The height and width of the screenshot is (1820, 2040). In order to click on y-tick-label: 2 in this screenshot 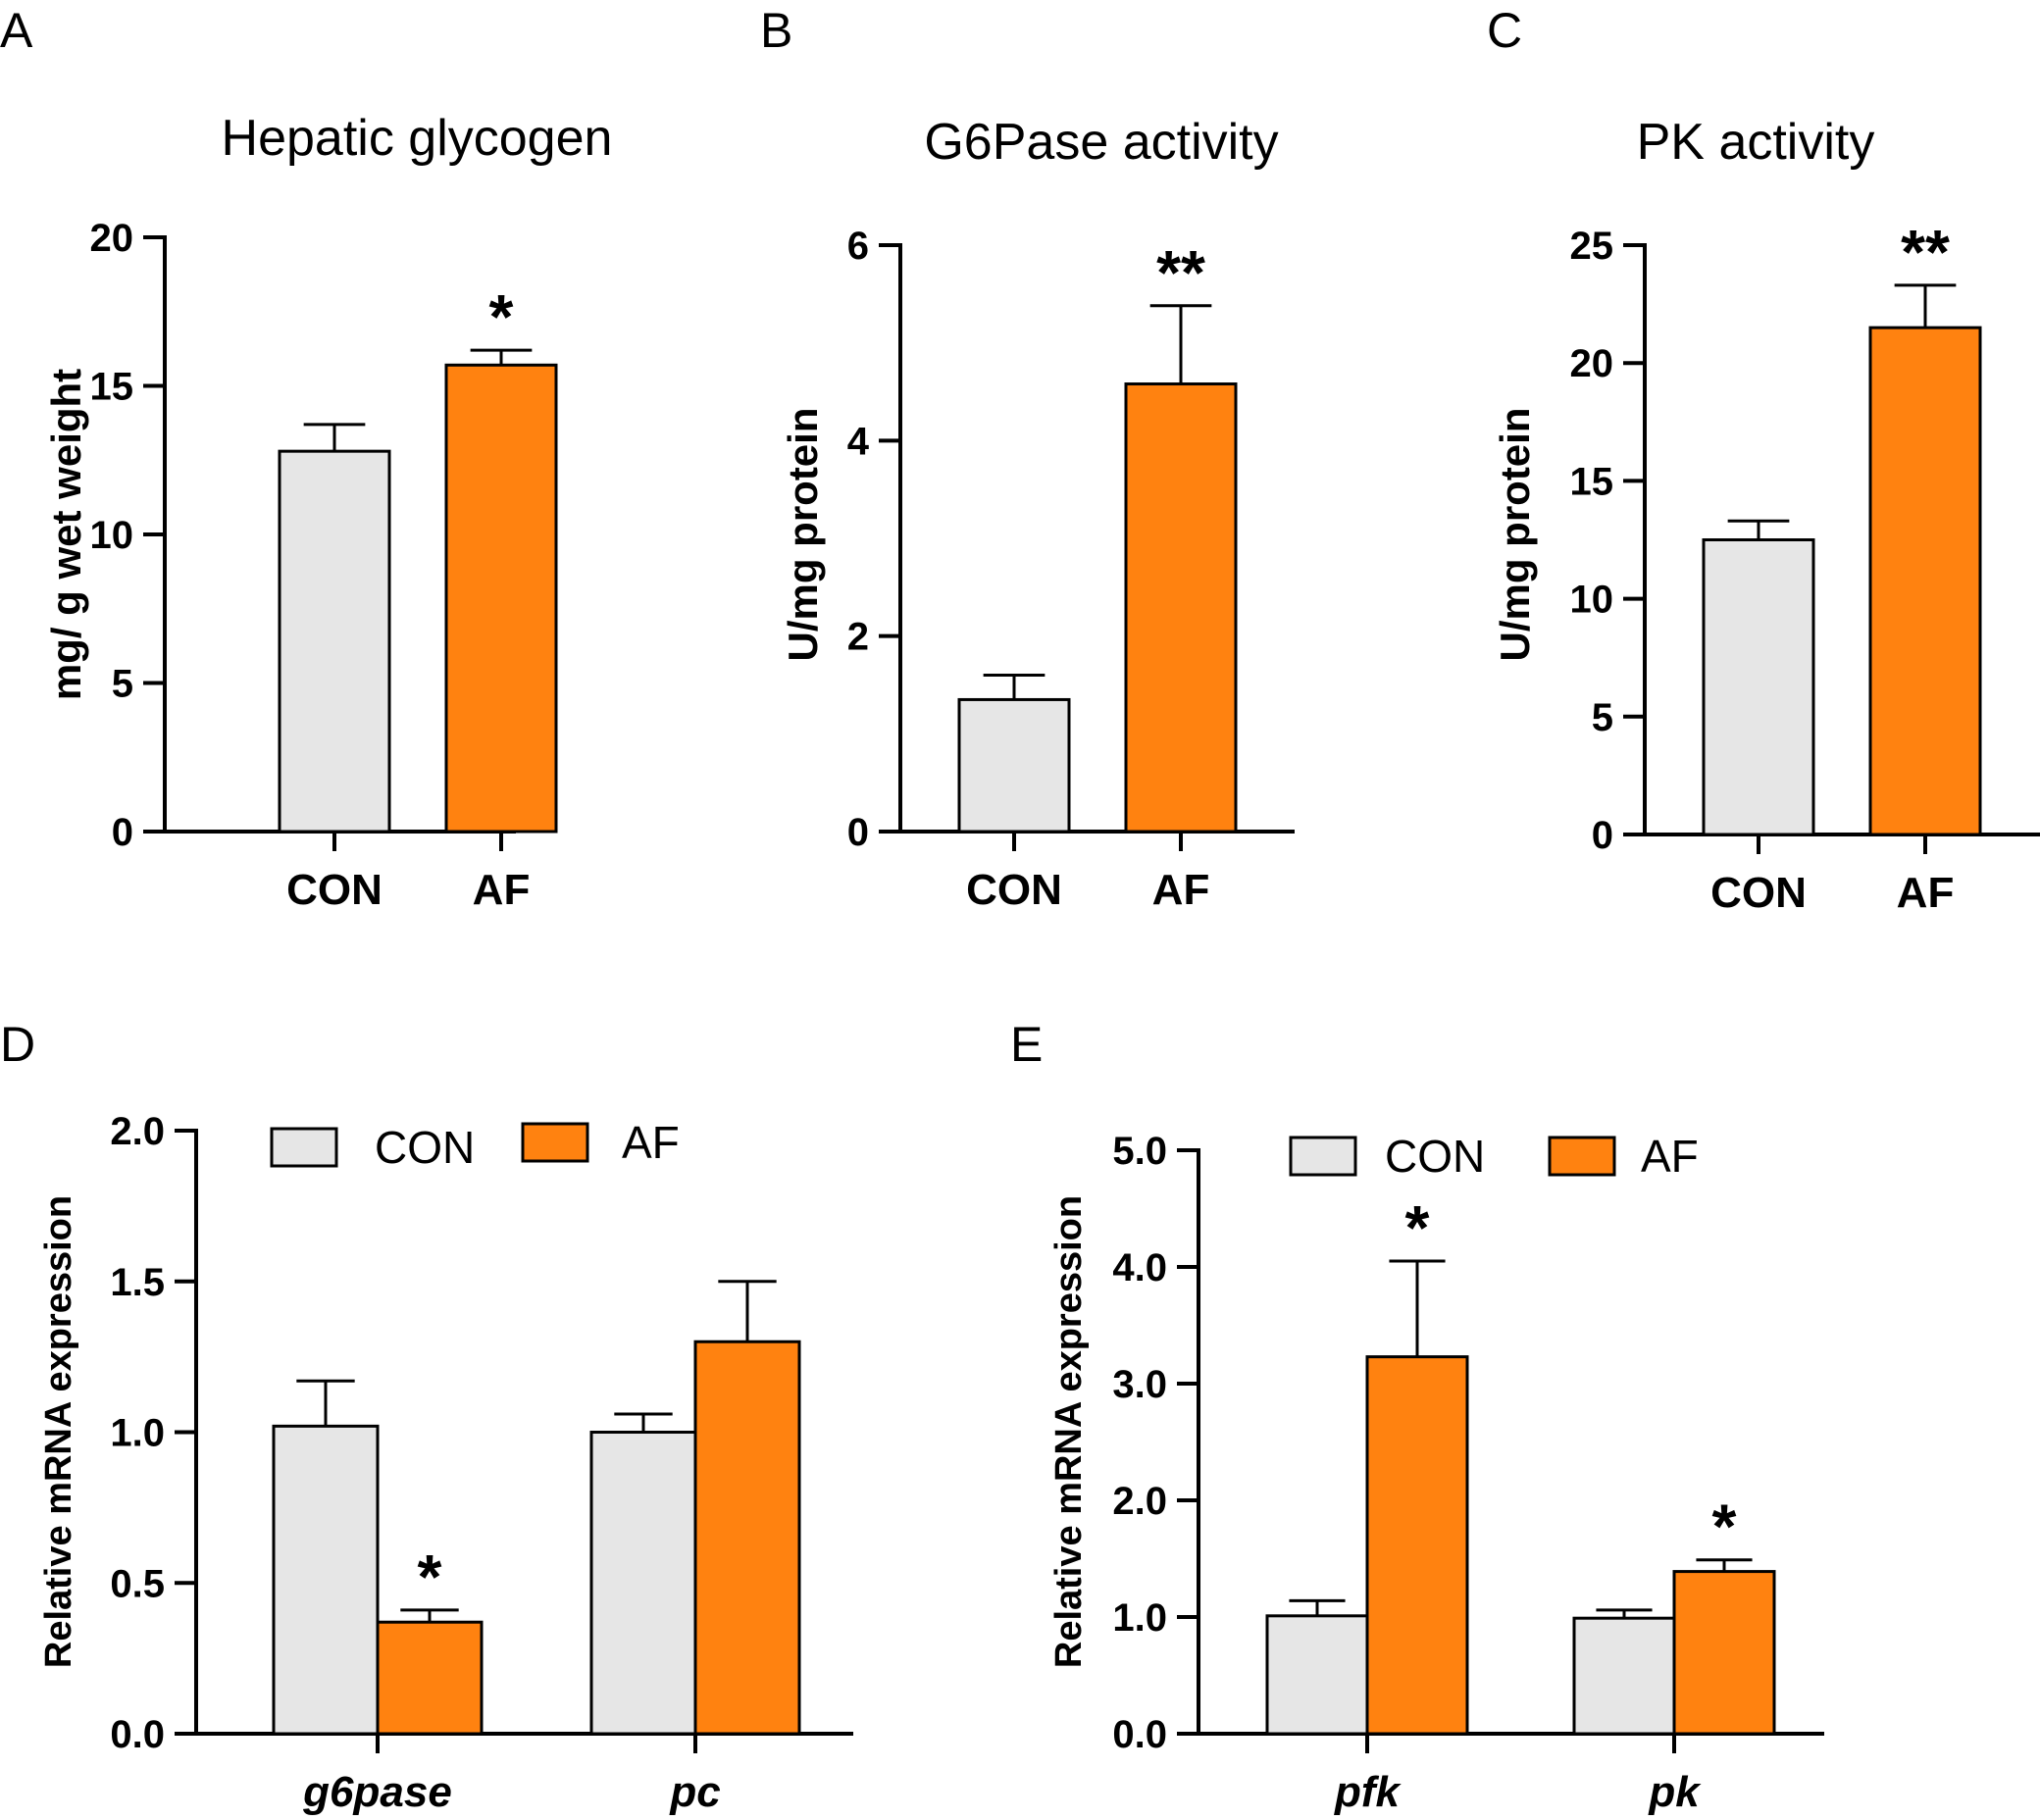, I will do `click(858, 637)`.